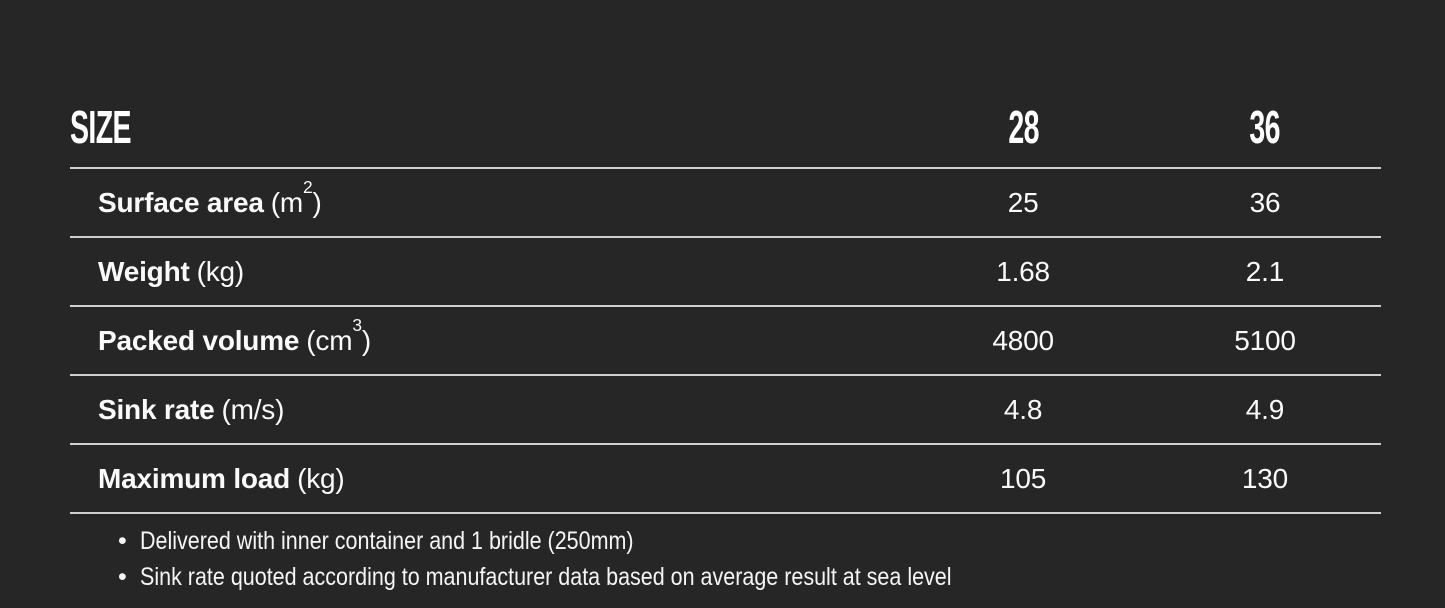 The image size is (1445, 608). What do you see at coordinates (483, 409) in the screenshot?
I see `row-label-cell: Sink rate (m/s)` at bounding box center [483, 409].